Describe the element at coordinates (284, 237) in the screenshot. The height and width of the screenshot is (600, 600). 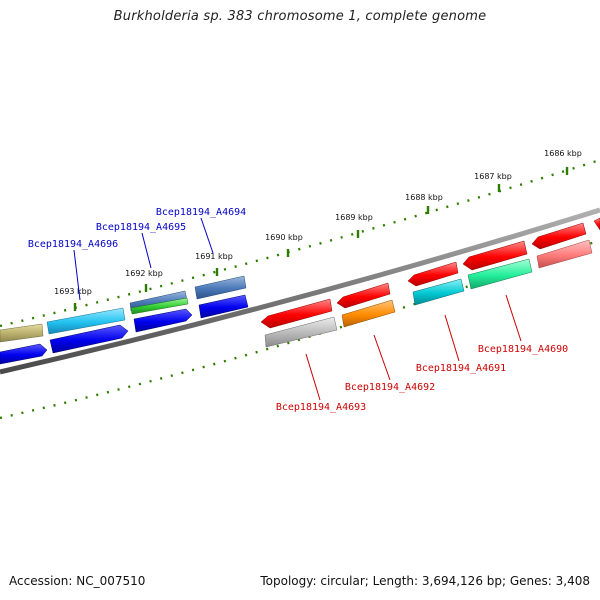
I see `ruler-label: 1690 kbp` at that location.